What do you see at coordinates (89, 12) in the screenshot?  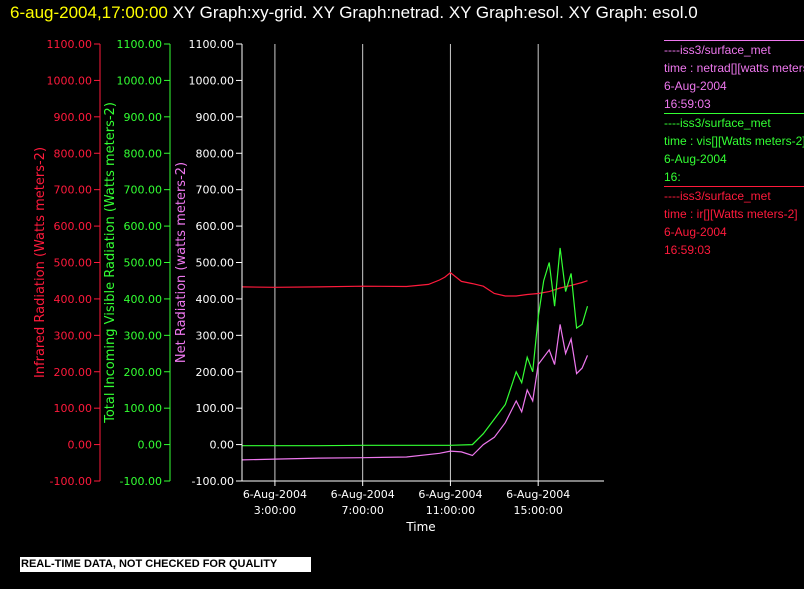 I see `graph-timestamp: 6-aug-2004,17:00:00` at bounding box center [89, 12].